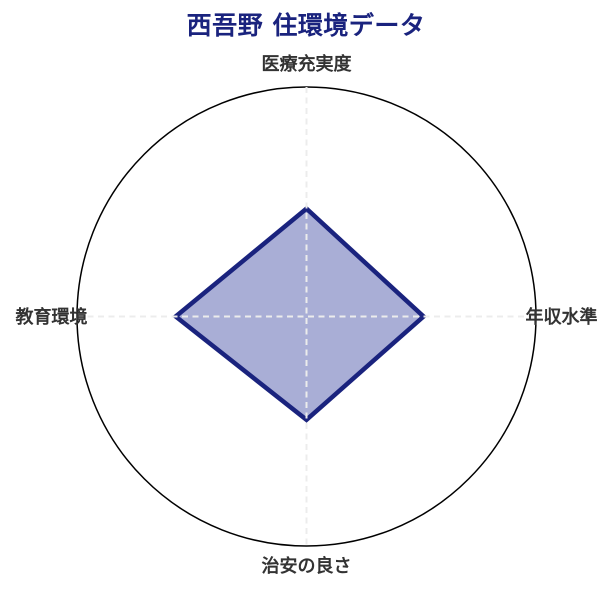 This screenshot has width=612, height=595. I want to click on axis-label-left: 教育環境, so click(52, 317).